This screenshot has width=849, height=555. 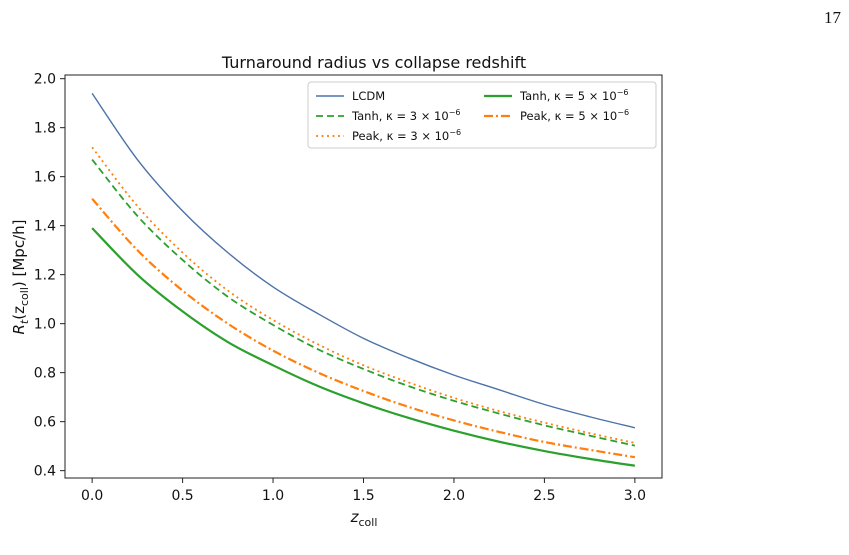 I want to click on x-tick-label: 2.0, so click(x=454, y=496).